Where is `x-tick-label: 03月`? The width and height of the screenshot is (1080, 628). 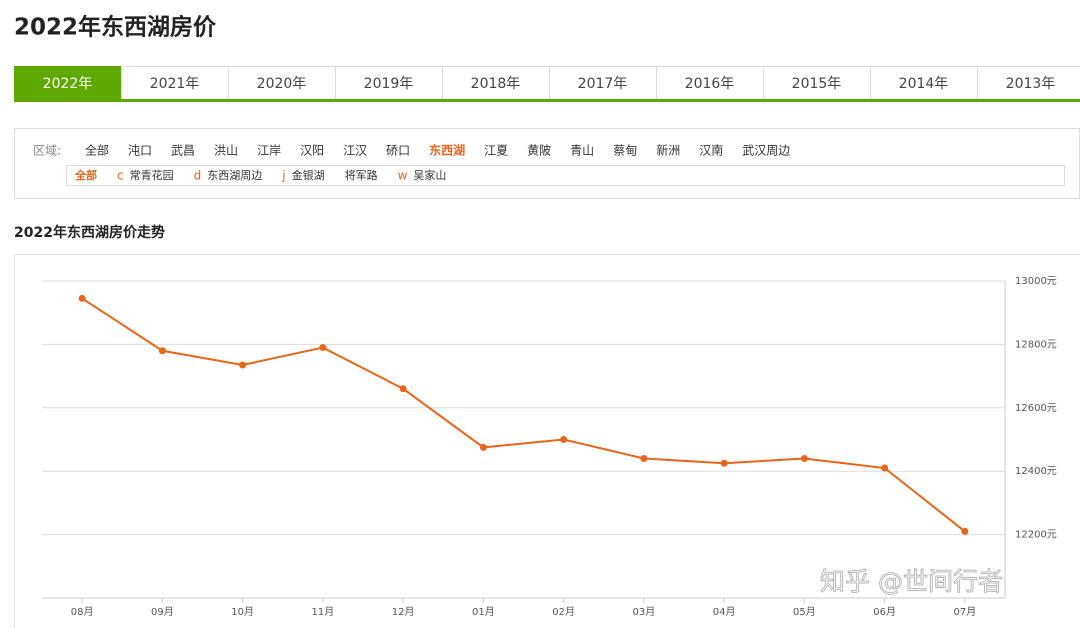
x-tick-label: 03月 is located at coordinates (644, 612).